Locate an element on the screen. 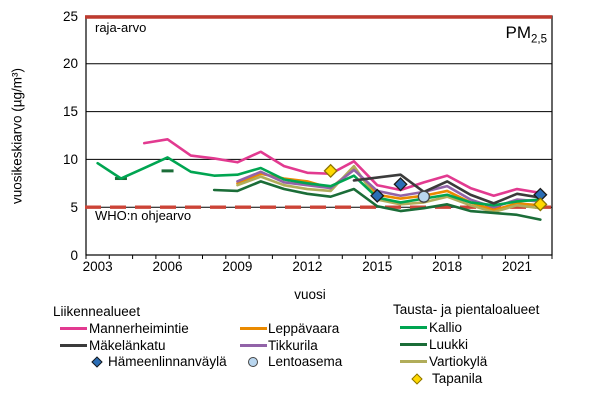 Image resolution: width=606 pixels, height=404 pixels. y-tick-label: 0 is located at coordinates (74, 255).